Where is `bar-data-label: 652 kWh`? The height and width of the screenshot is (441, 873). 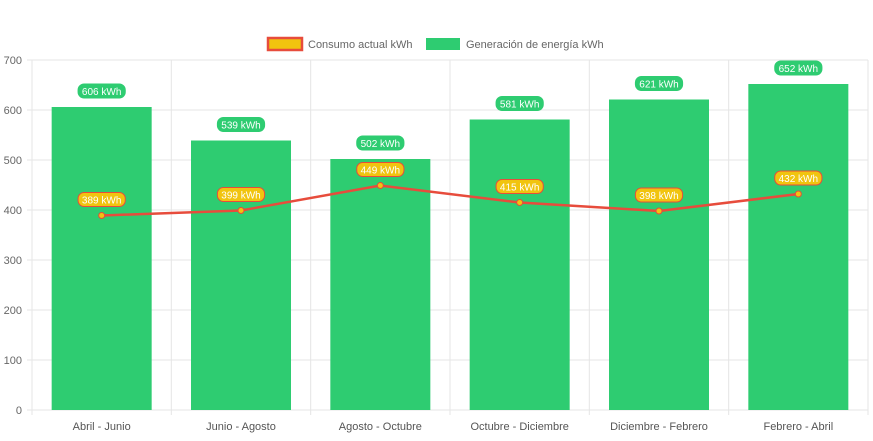 bar-data-label: 652 kWh is located at coordinates (798, 69).